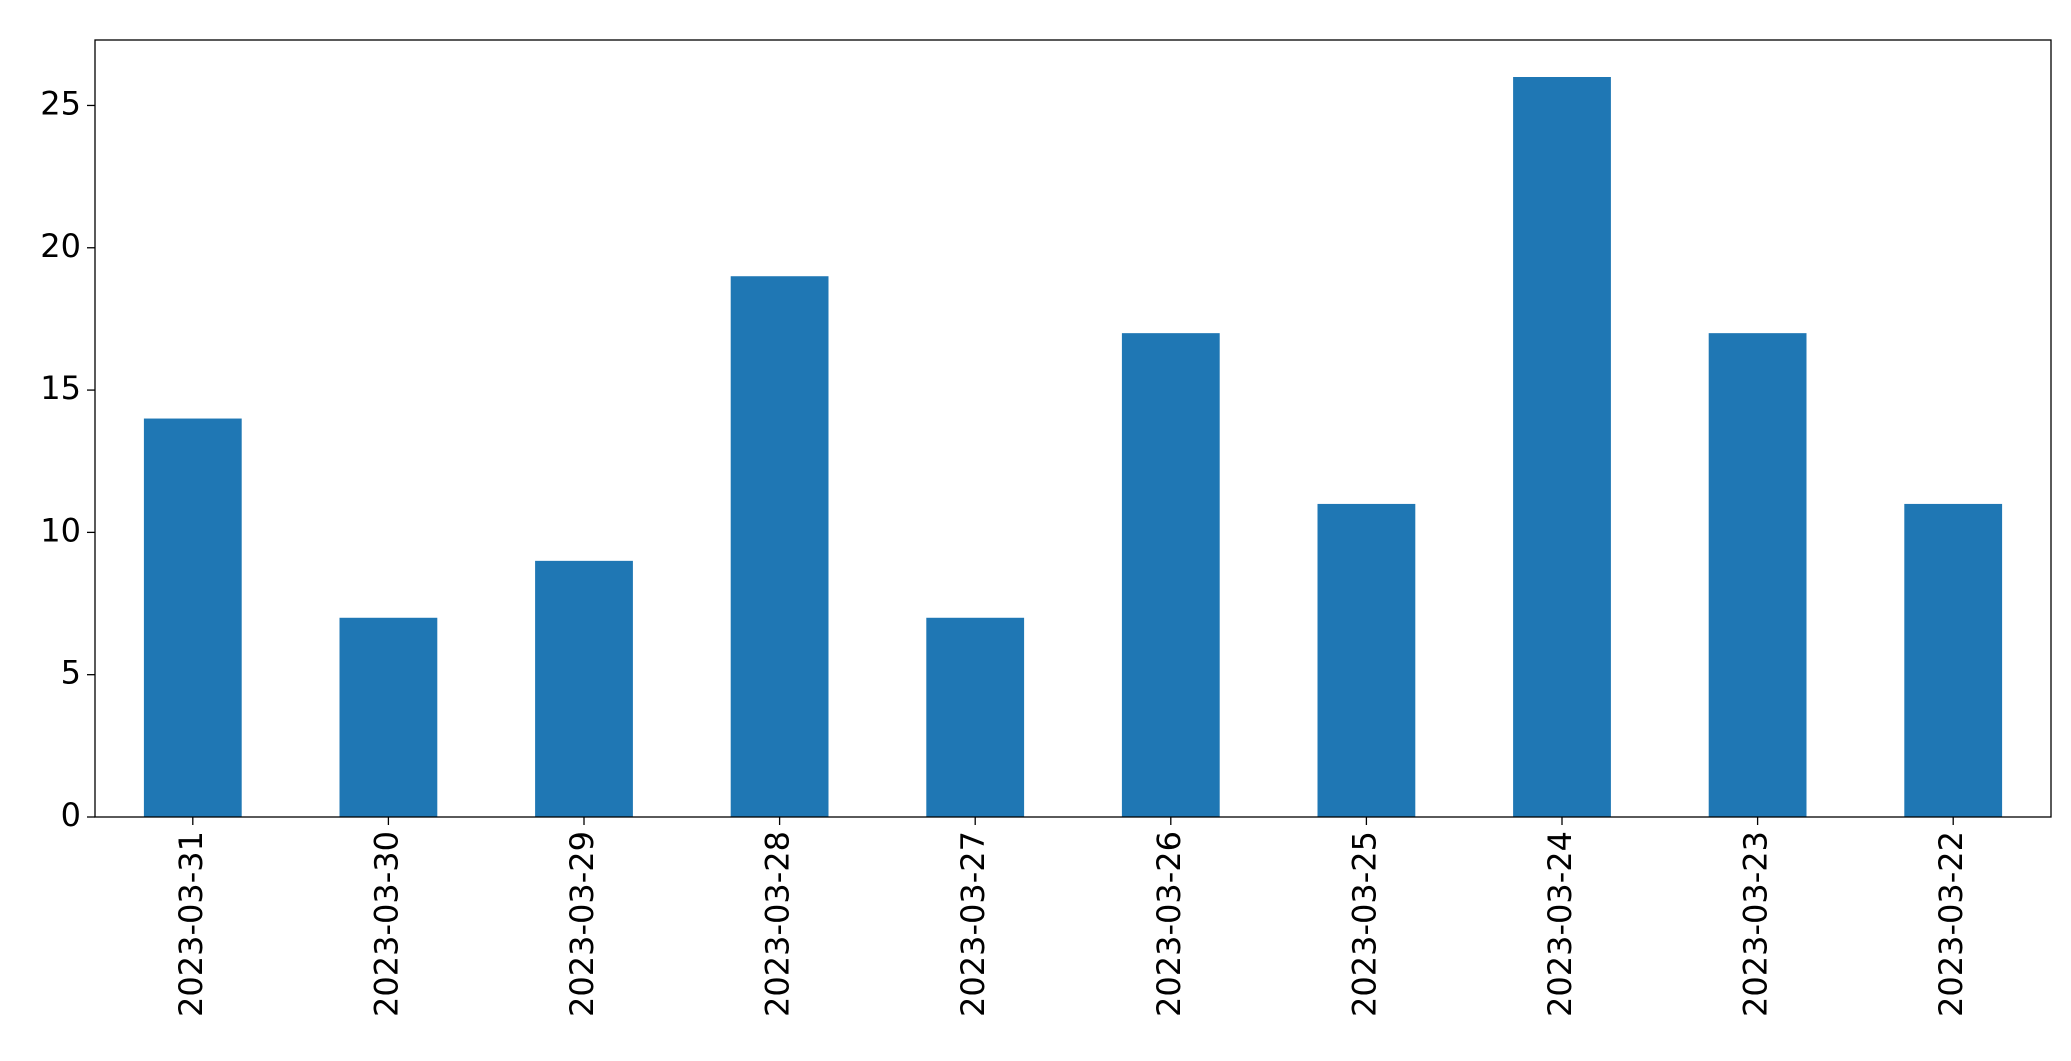 The height and width of the screenshot is (1061, 2071). I want to click on x-tick-label: 2023-03-27, so click(973, 924).